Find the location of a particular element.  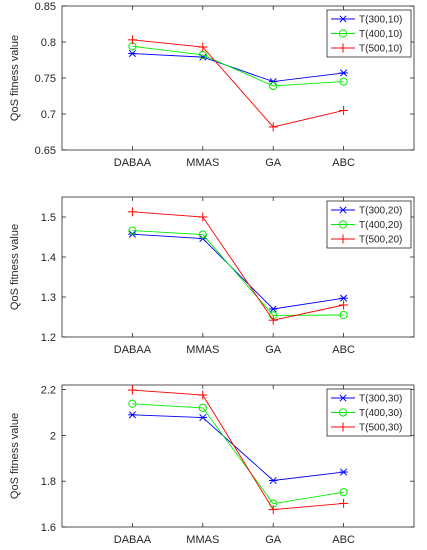

legend-item: T(300,30) is located at coordinates (366, 399).